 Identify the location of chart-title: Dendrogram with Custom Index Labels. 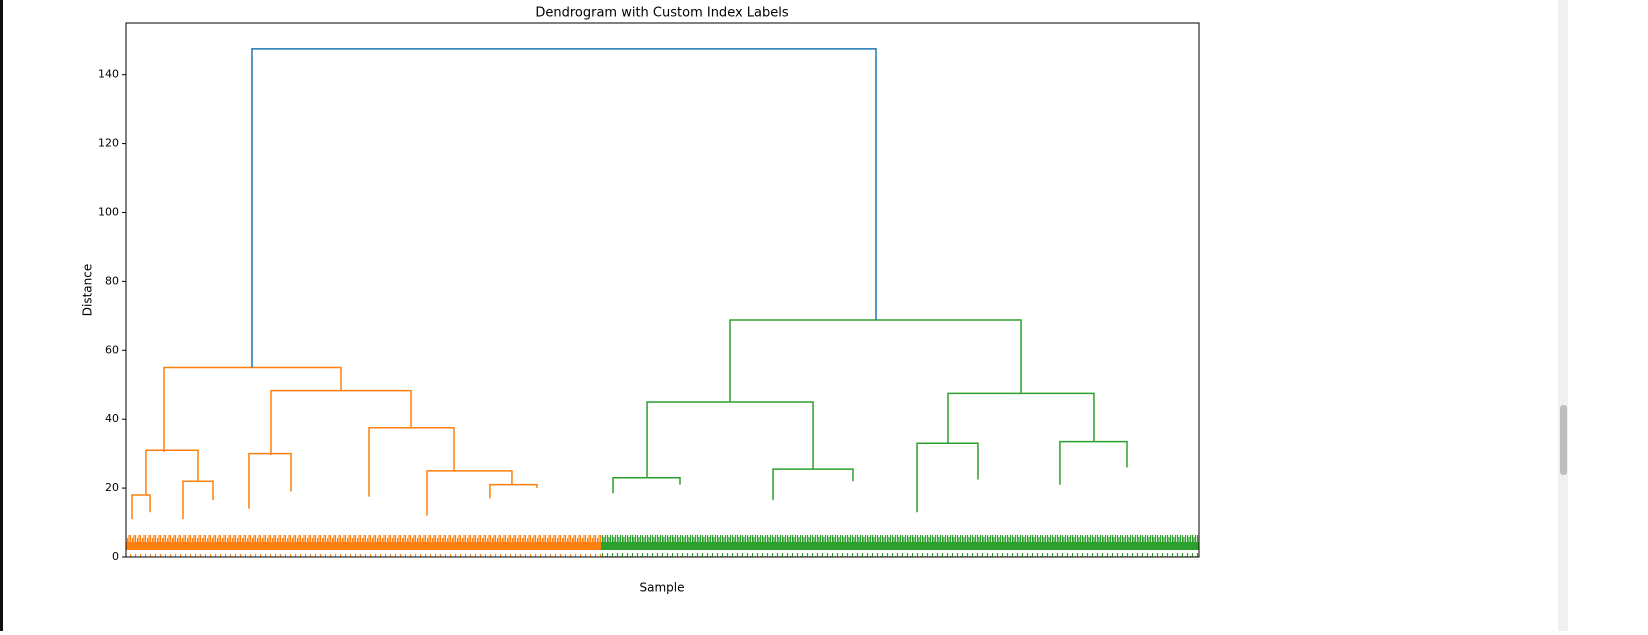
(662, 13).